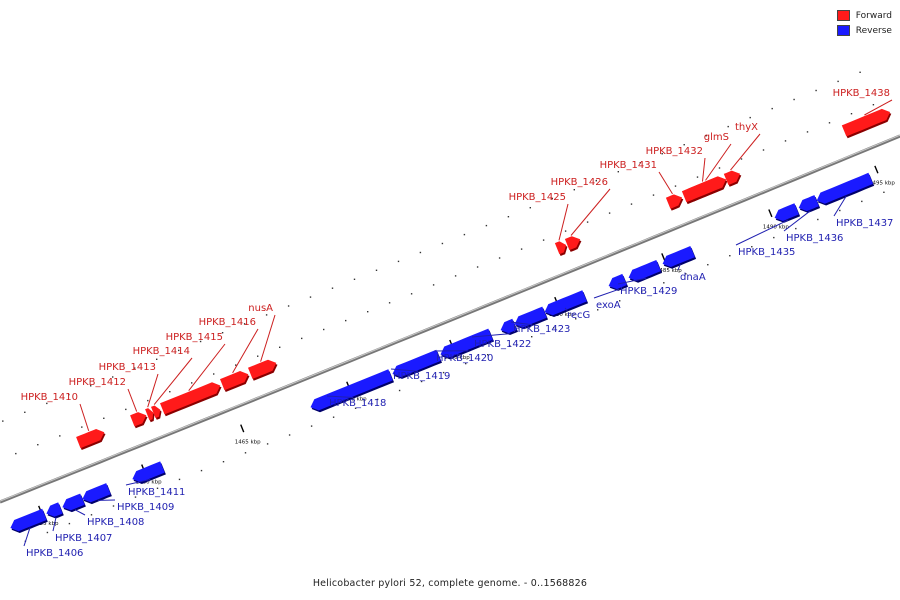 The image size is (900, 600). I want to click on gene-hpkb_1416: HPKB_1416, so click(229, 354).